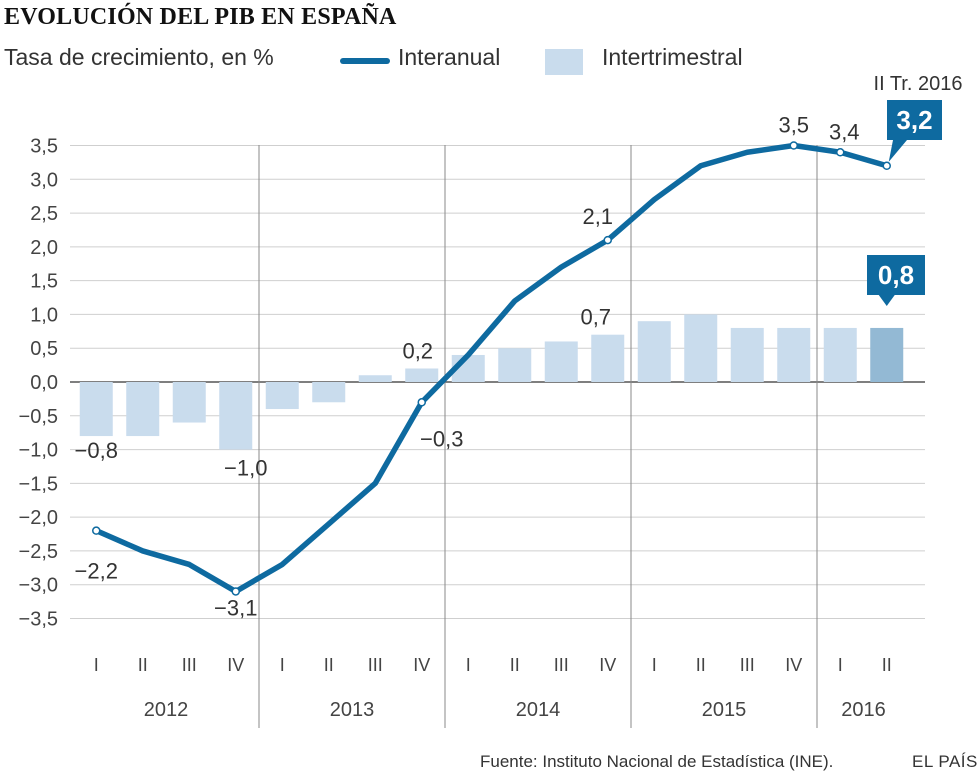 Image resolution: width=980 pixels, height=778 pixels. I want to click on bar-data-label: 0,2, so click(417, 350).